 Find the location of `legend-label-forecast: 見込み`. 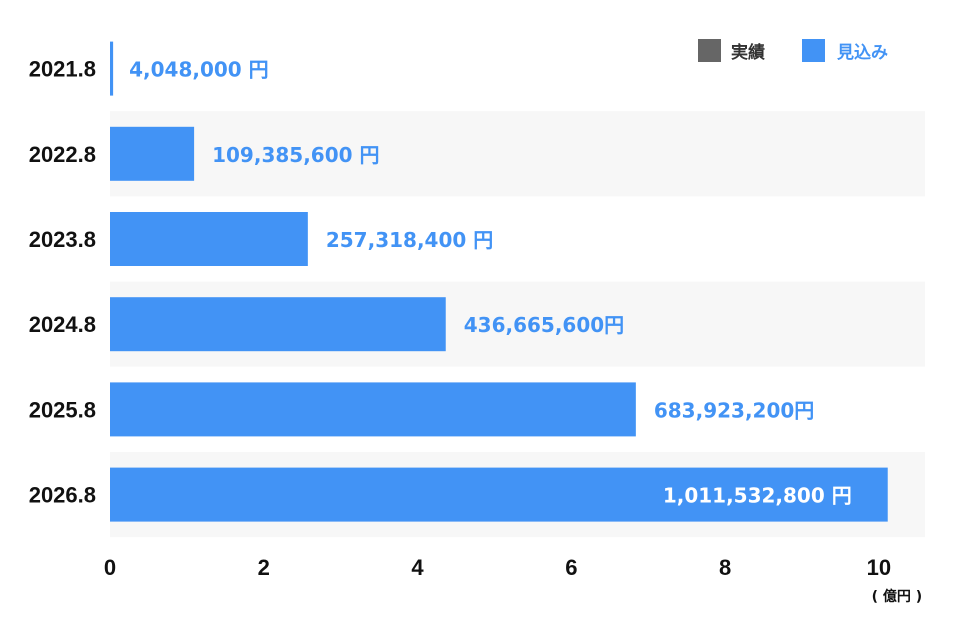

legend-label-forecast: 見込み is located at coordinates (862, 53).